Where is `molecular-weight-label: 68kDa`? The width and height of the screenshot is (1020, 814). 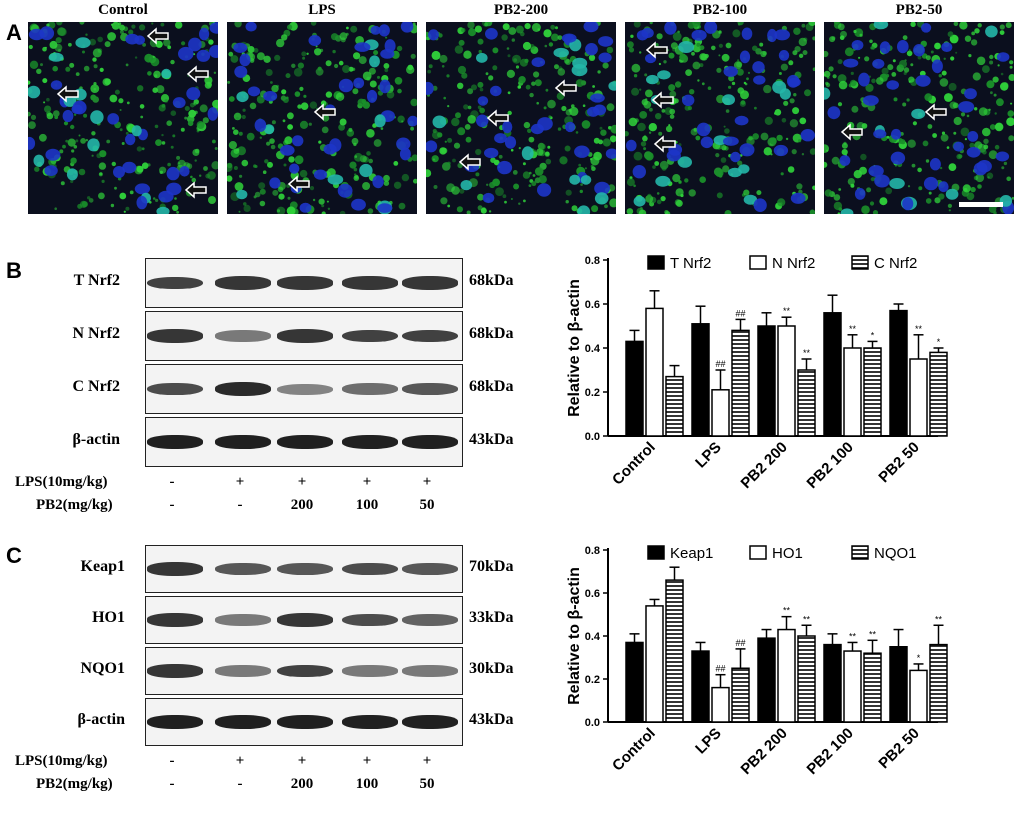 molecular-weight-label: 68kDa is located at coordinates (491, 386).